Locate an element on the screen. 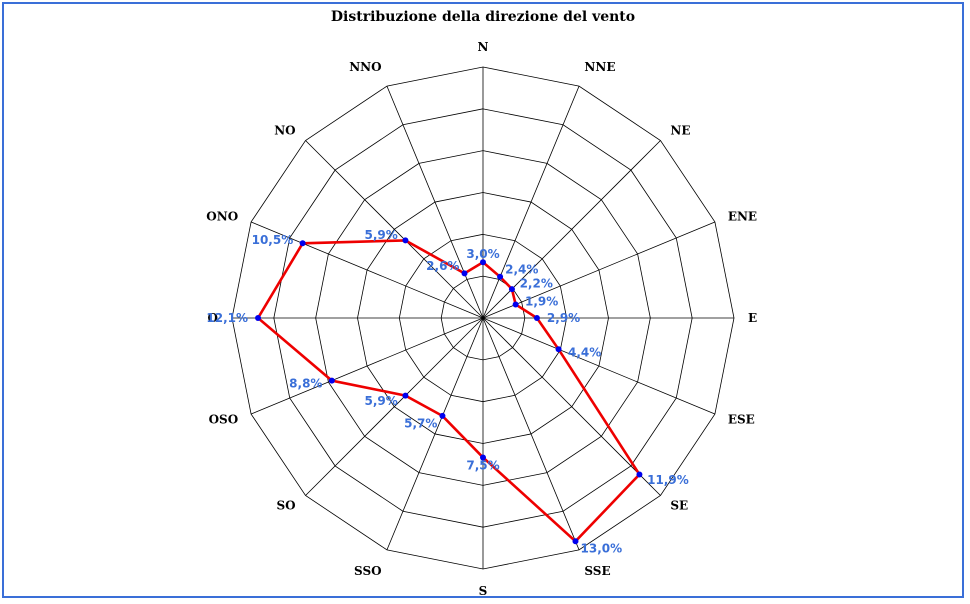 The image size is (970, 604). value-label: 1,9% is located at coordinates (541, 301).